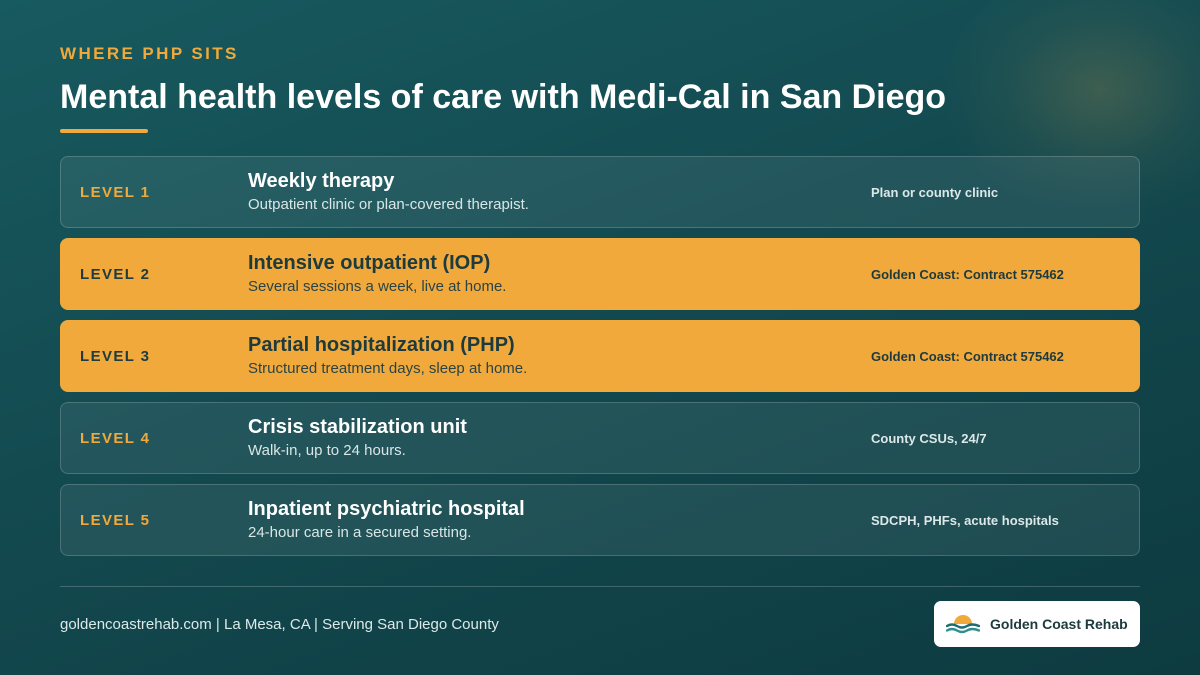  Describe the element at coordinates (935, 192) in the screenshot. I see `level-provider: Plan or county clinic` at that location.